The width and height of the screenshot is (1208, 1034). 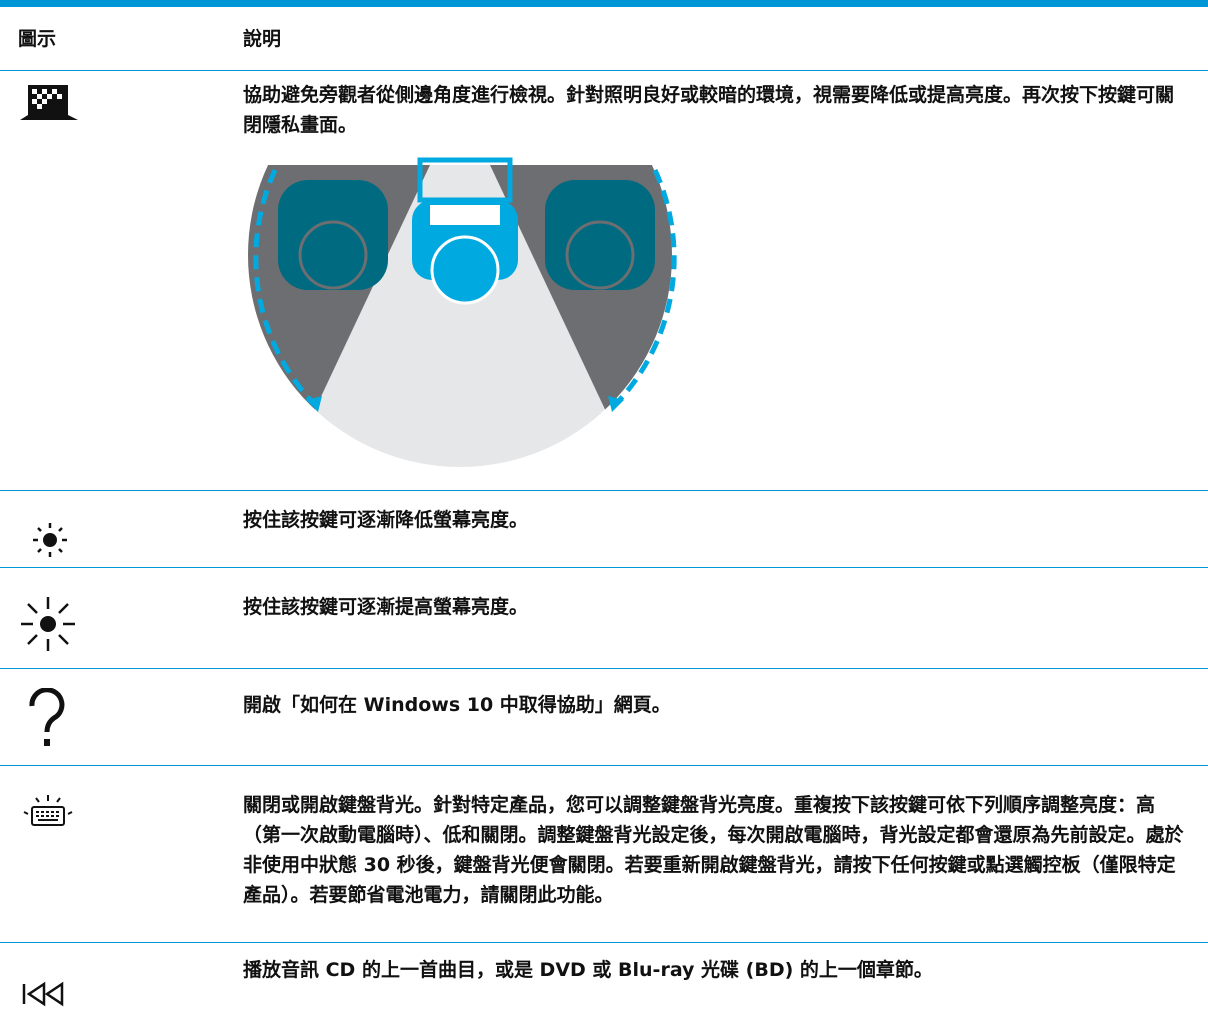 I want to click on brightness-up-icon, so click(x=48, y=624).